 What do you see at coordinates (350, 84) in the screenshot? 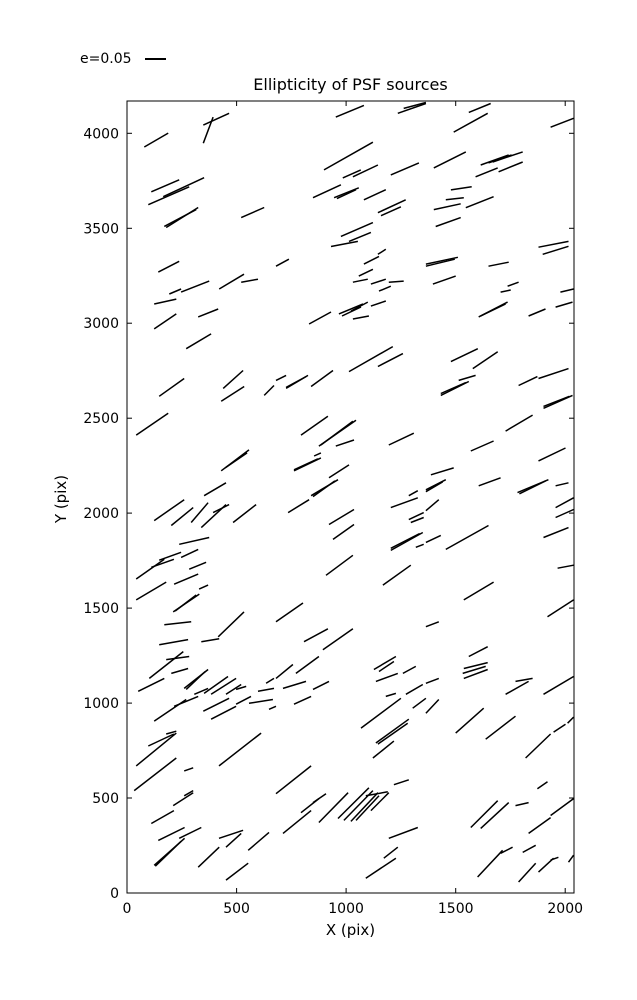
I see `chart-title: Ellipticity of PSF sources` at bounding box center [350, 84].